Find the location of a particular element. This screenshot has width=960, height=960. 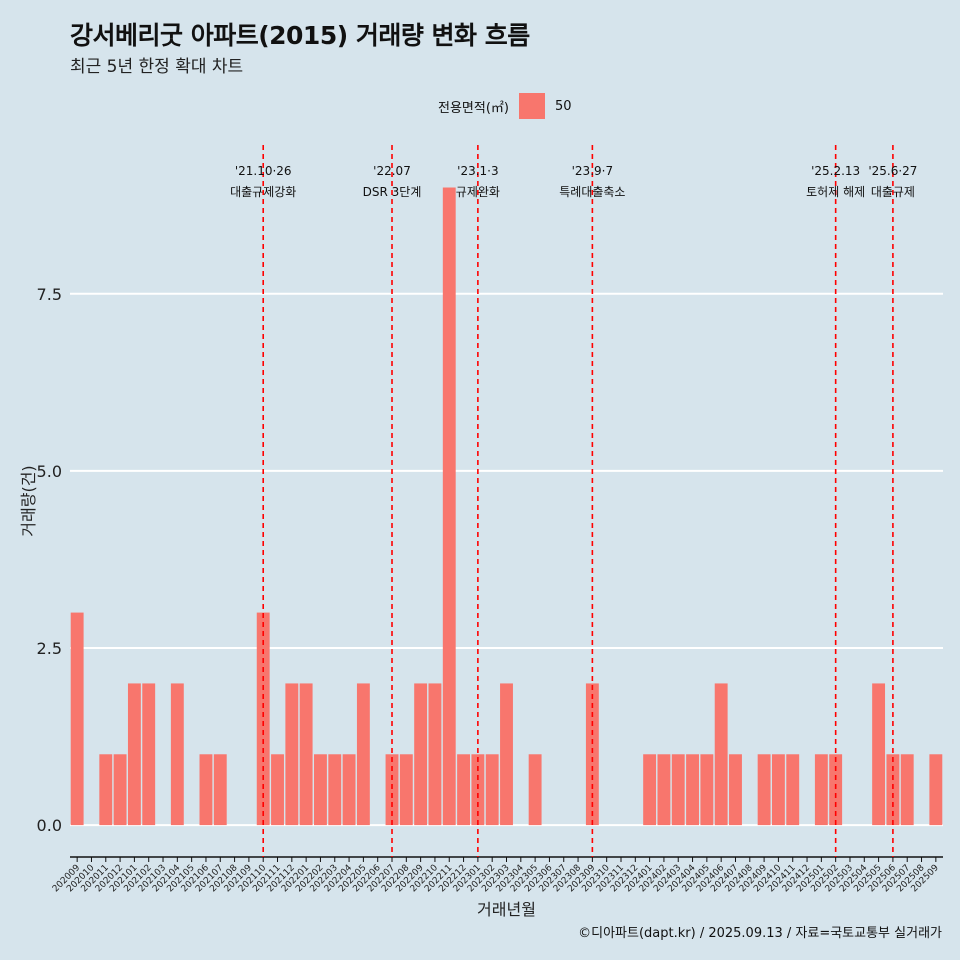

event-date-label: '23.9·7 is located at coordinates (592, 171).